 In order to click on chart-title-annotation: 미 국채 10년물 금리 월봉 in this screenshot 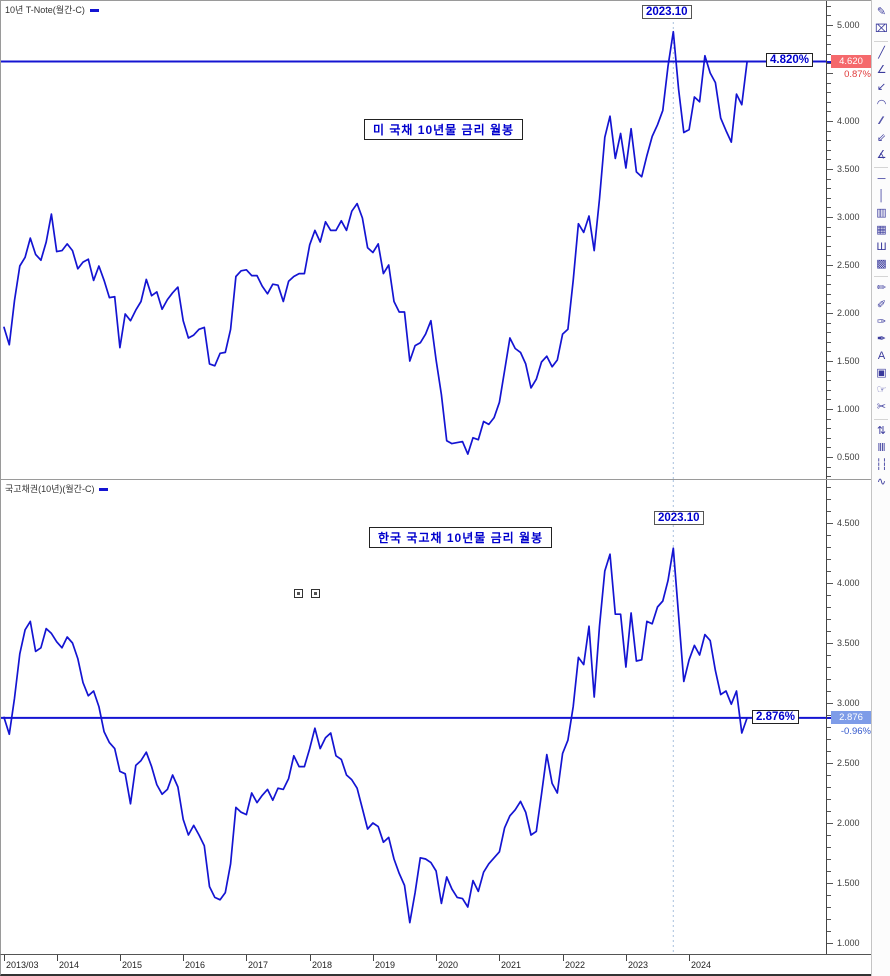, I will do `click(444, 129)`.